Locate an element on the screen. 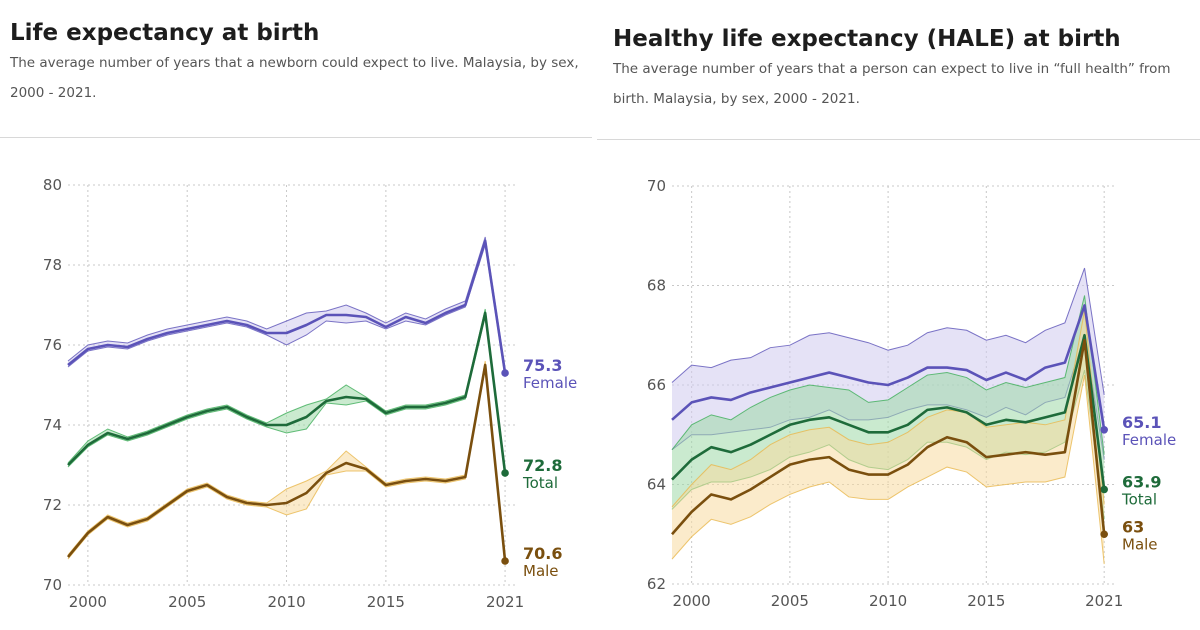 The width and height of the screenshot is (1200, 630). y-tick-label: 74 is located at coordinates (52, 425).